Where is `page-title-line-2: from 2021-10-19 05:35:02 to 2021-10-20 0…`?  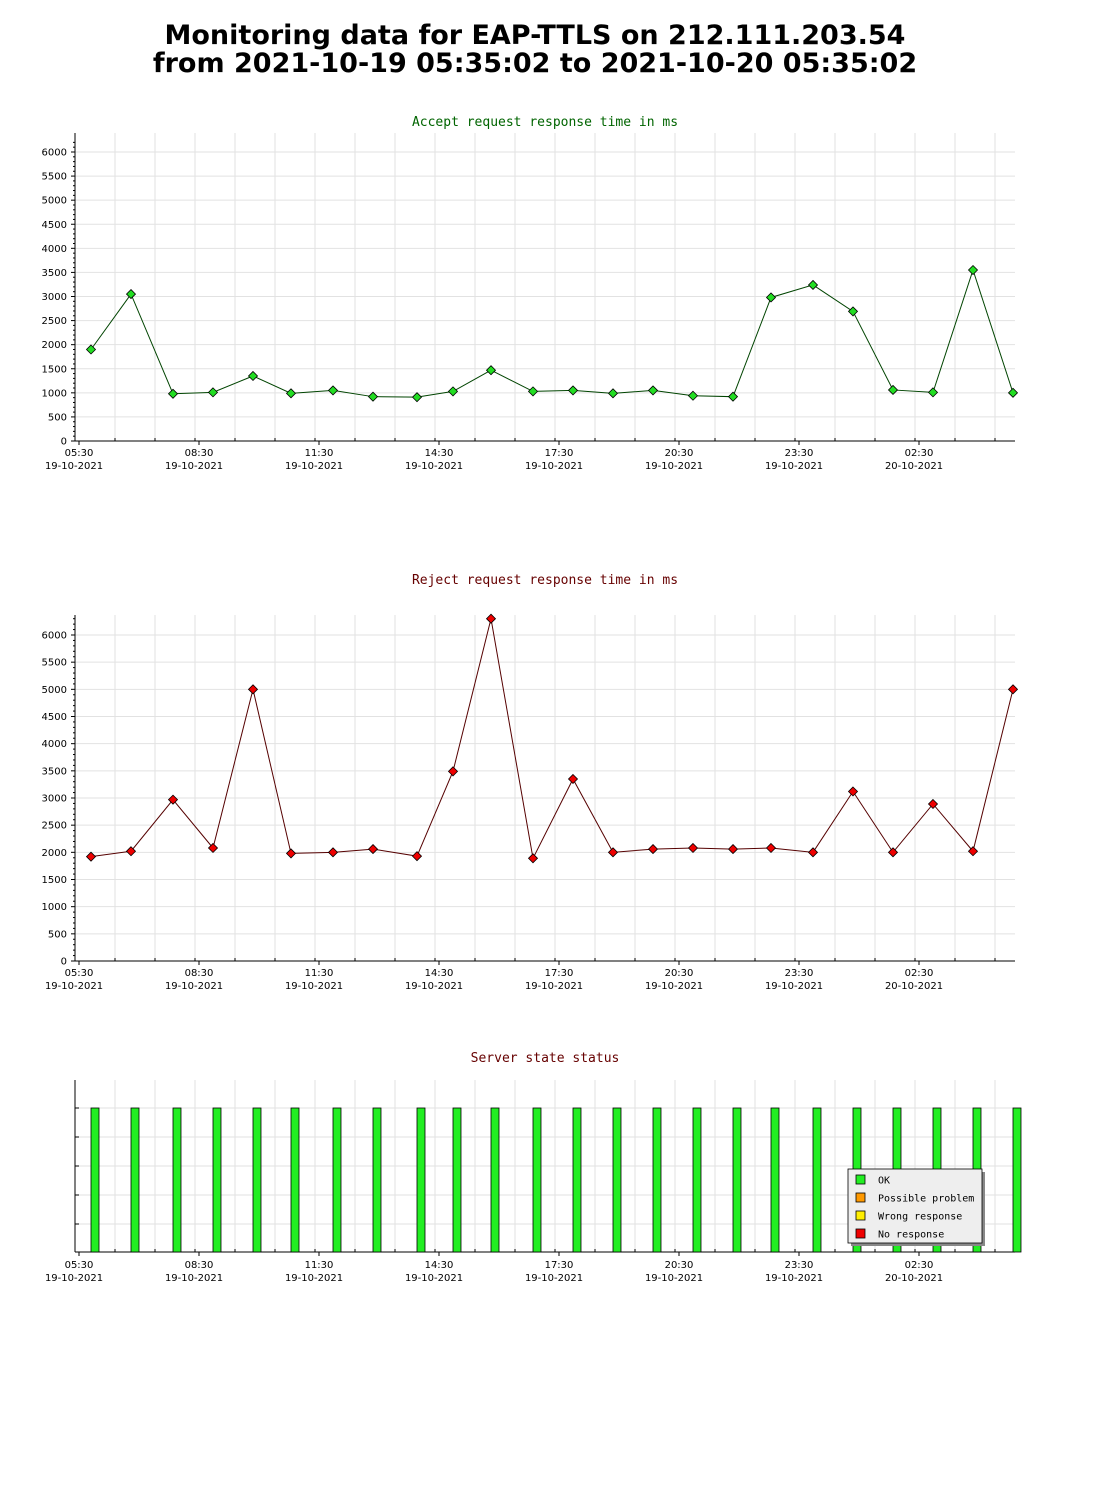 page-title-line-2: from 2021-10-19 05:35:02 to 2021-10-20 0… is located at coordinates (535, 63).